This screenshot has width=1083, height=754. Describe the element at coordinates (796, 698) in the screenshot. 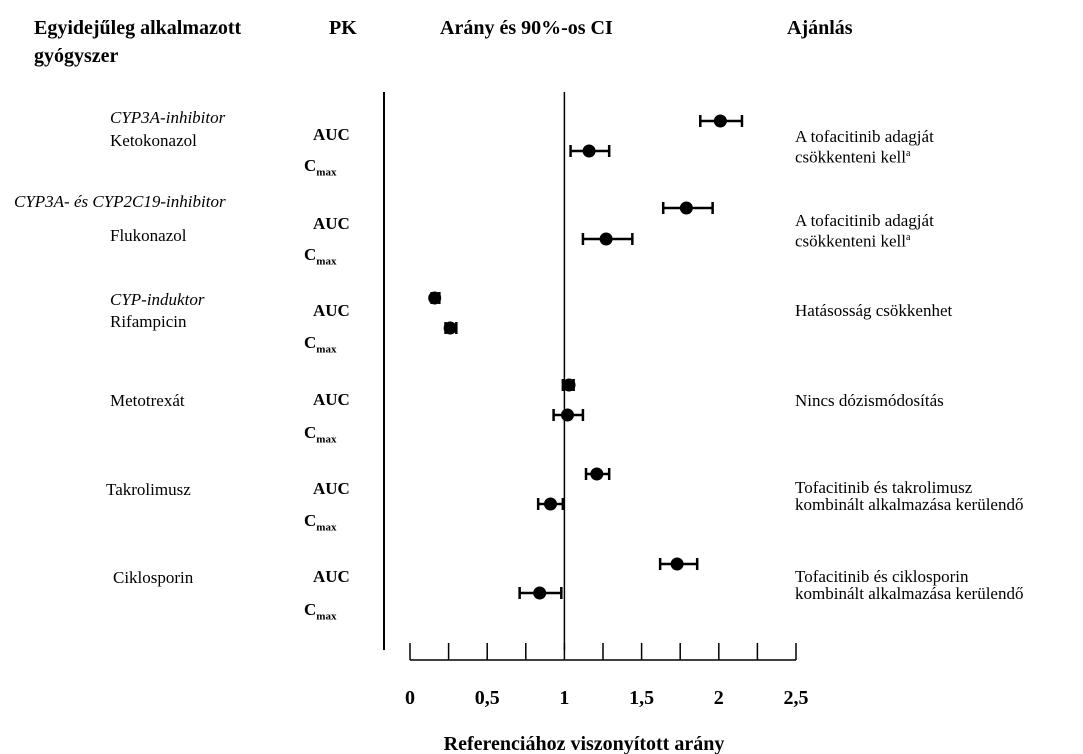

I see `x-tick-label: 2,5` at that location.